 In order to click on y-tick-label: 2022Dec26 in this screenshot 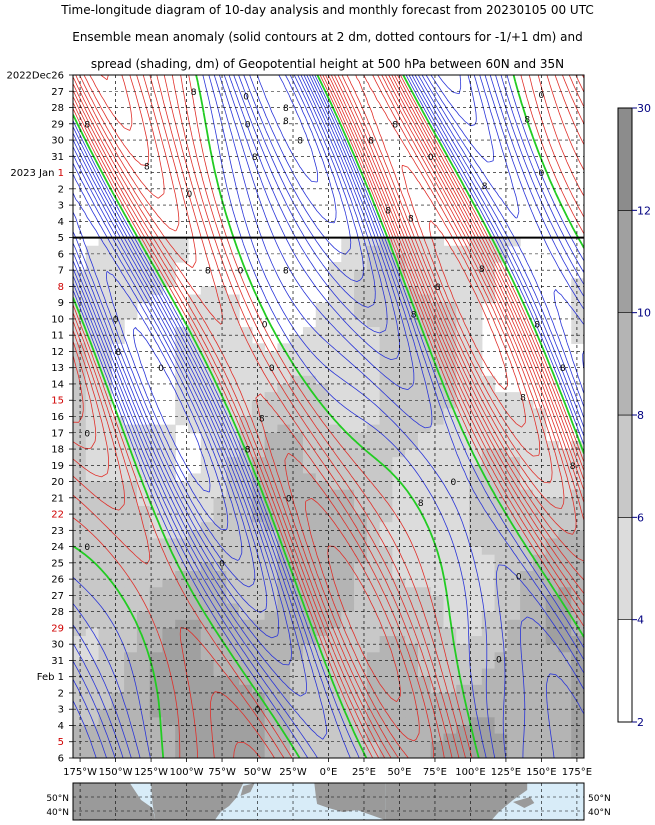, I will do `click(35, 76)`.